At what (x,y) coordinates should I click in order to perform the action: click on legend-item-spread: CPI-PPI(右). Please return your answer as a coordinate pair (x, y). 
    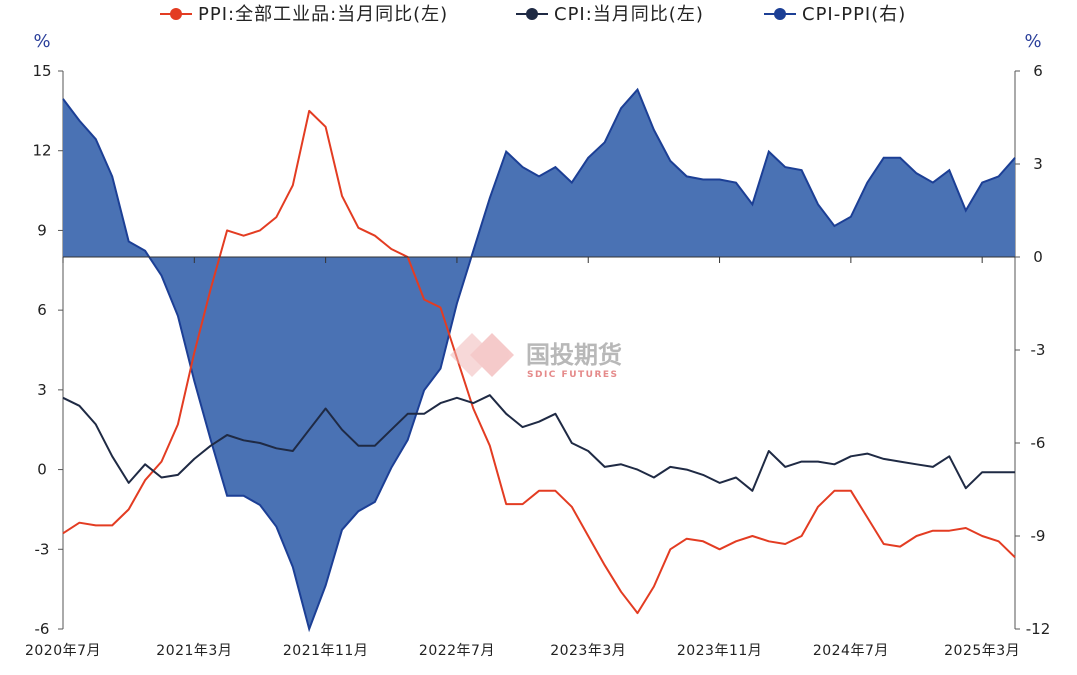
    Looking at the image, I should click on (835, 14).